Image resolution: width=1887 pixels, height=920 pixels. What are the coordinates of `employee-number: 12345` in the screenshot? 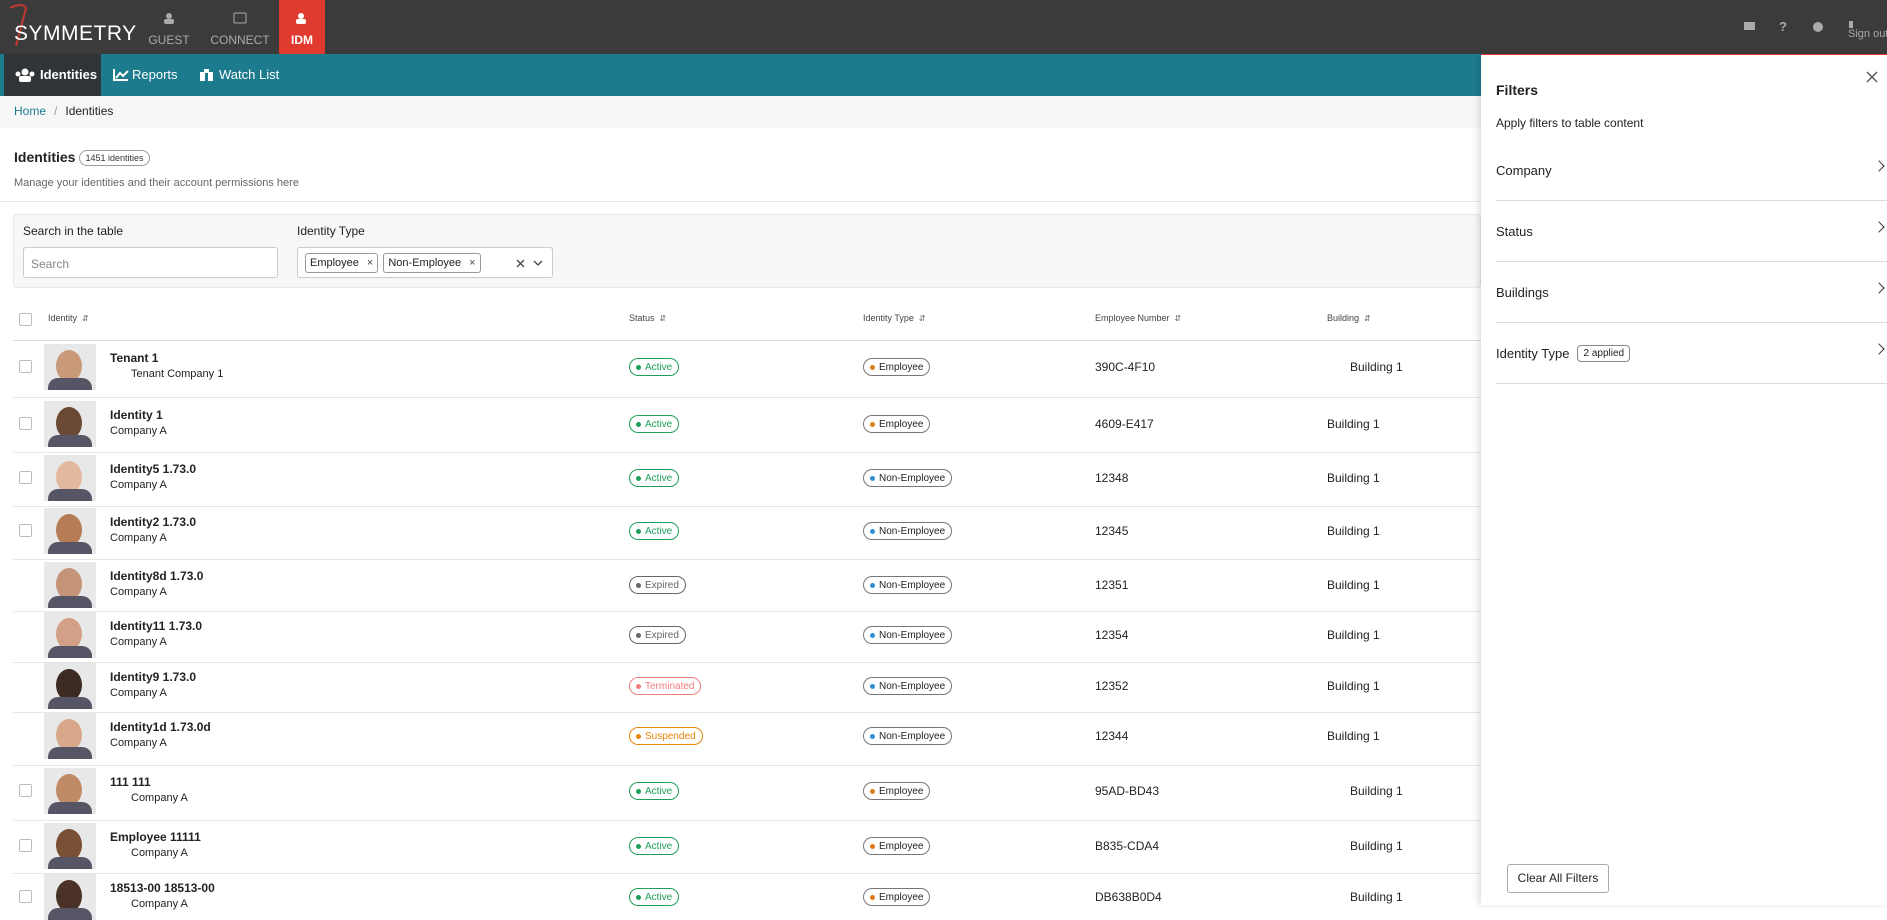 It's located at (1112, 531).